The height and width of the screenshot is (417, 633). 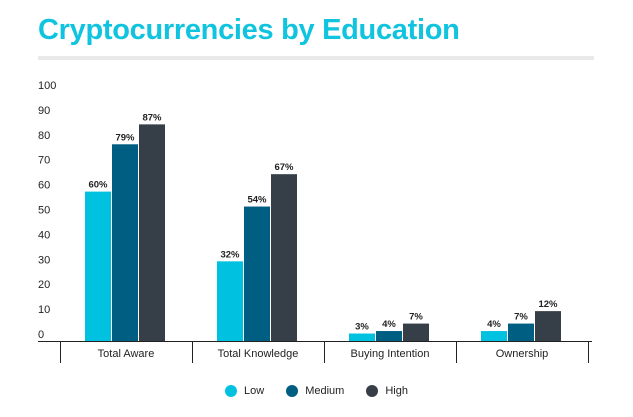 I want to click on legend-label-medium: Medium, so click(x=325, y=391).